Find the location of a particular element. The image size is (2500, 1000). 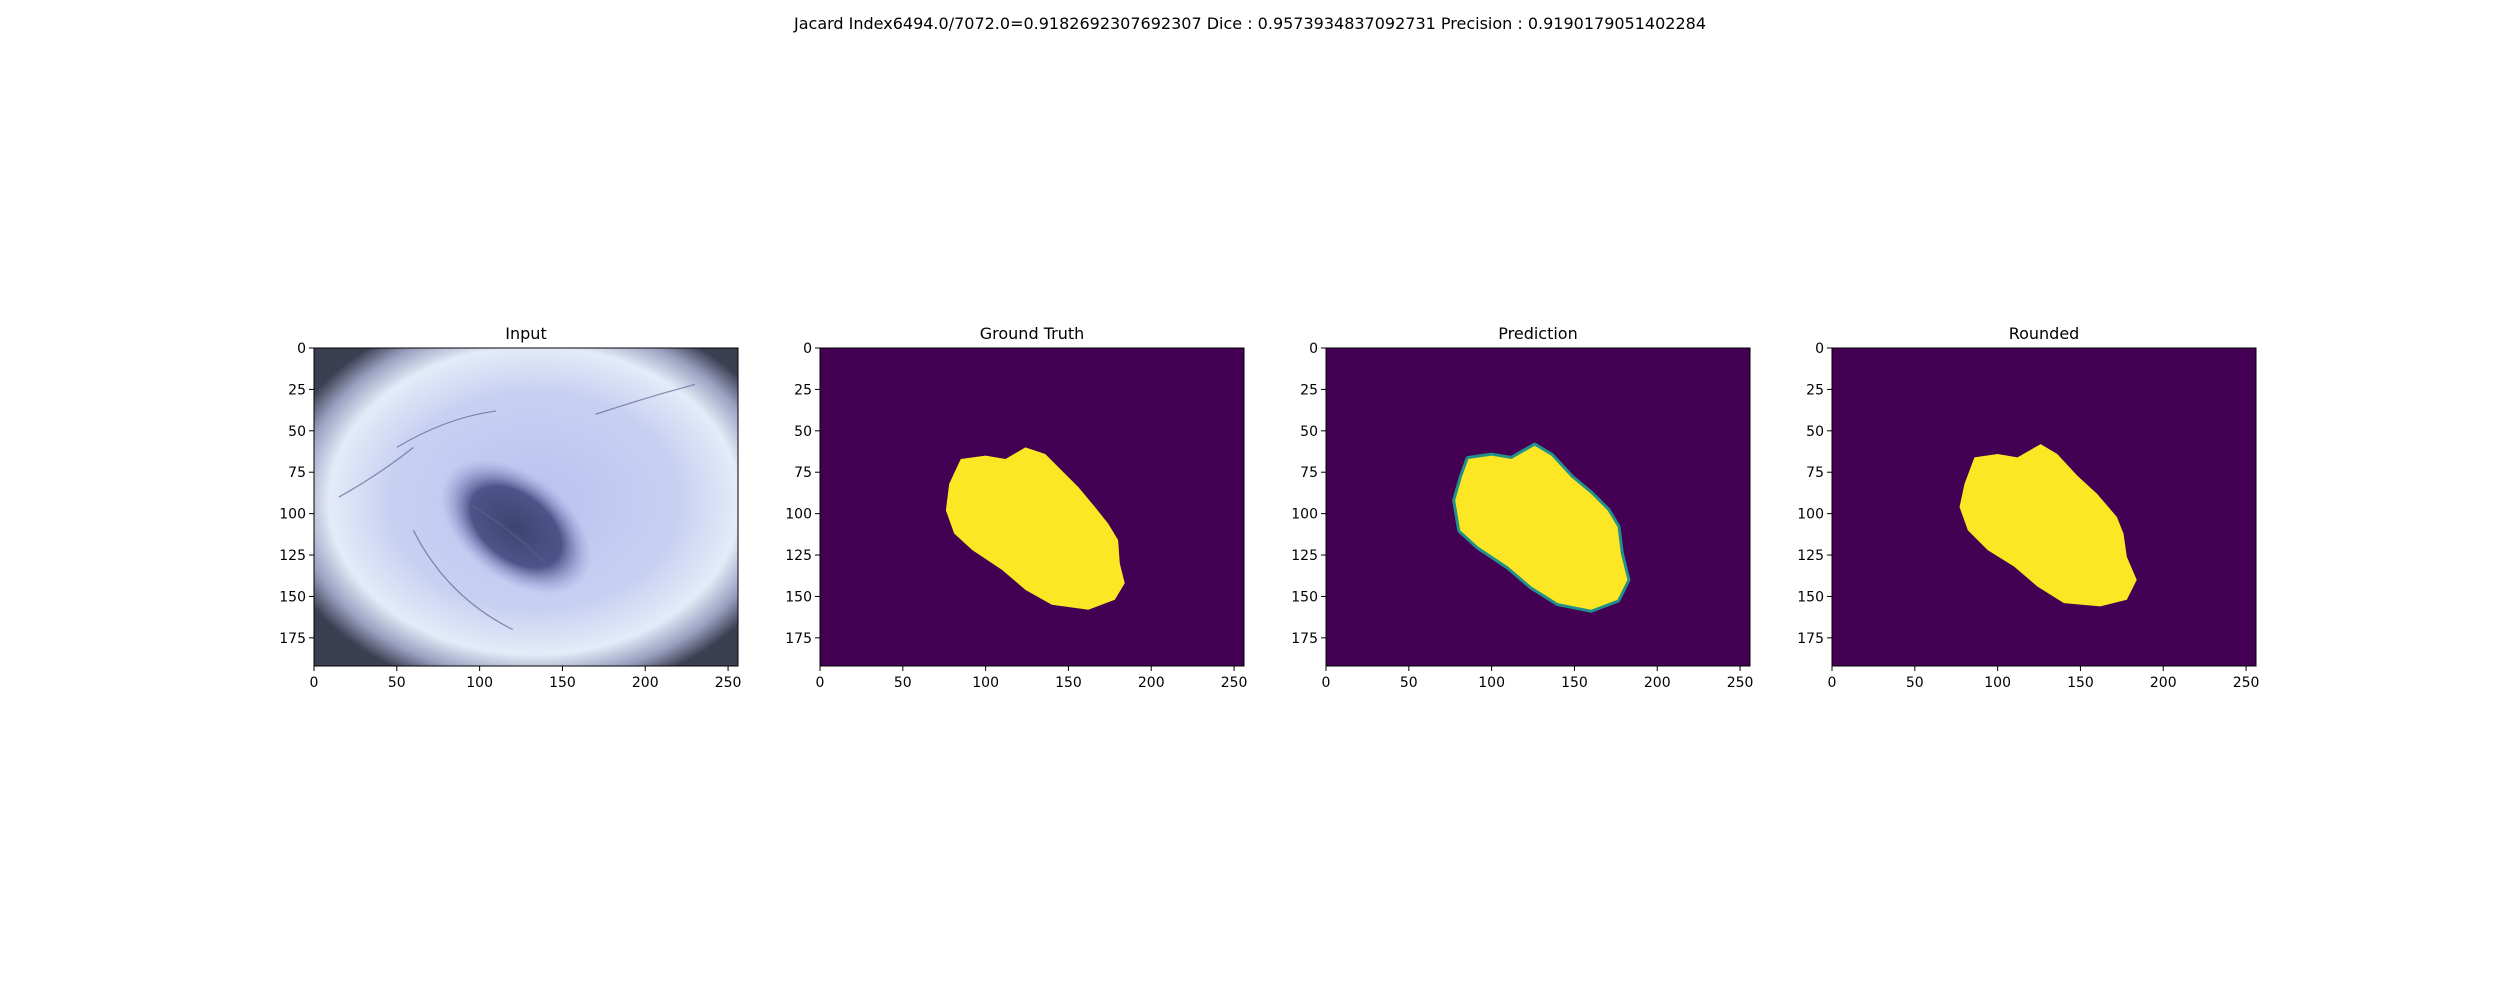

panel-title-input: Input is located at coordinates (526, 333).